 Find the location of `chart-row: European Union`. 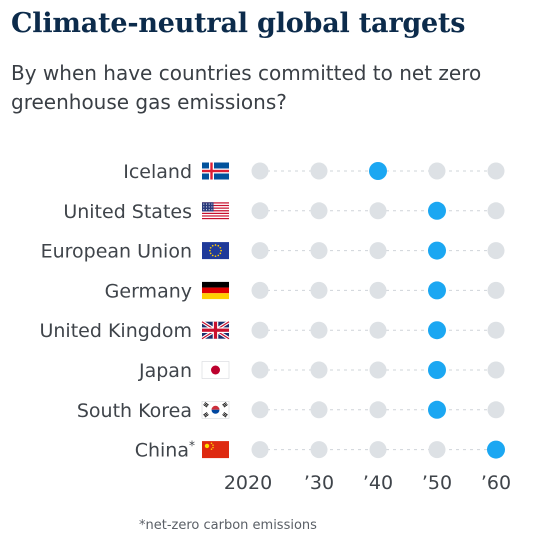

chart-row: European Union is located at coordinates (273, 252).